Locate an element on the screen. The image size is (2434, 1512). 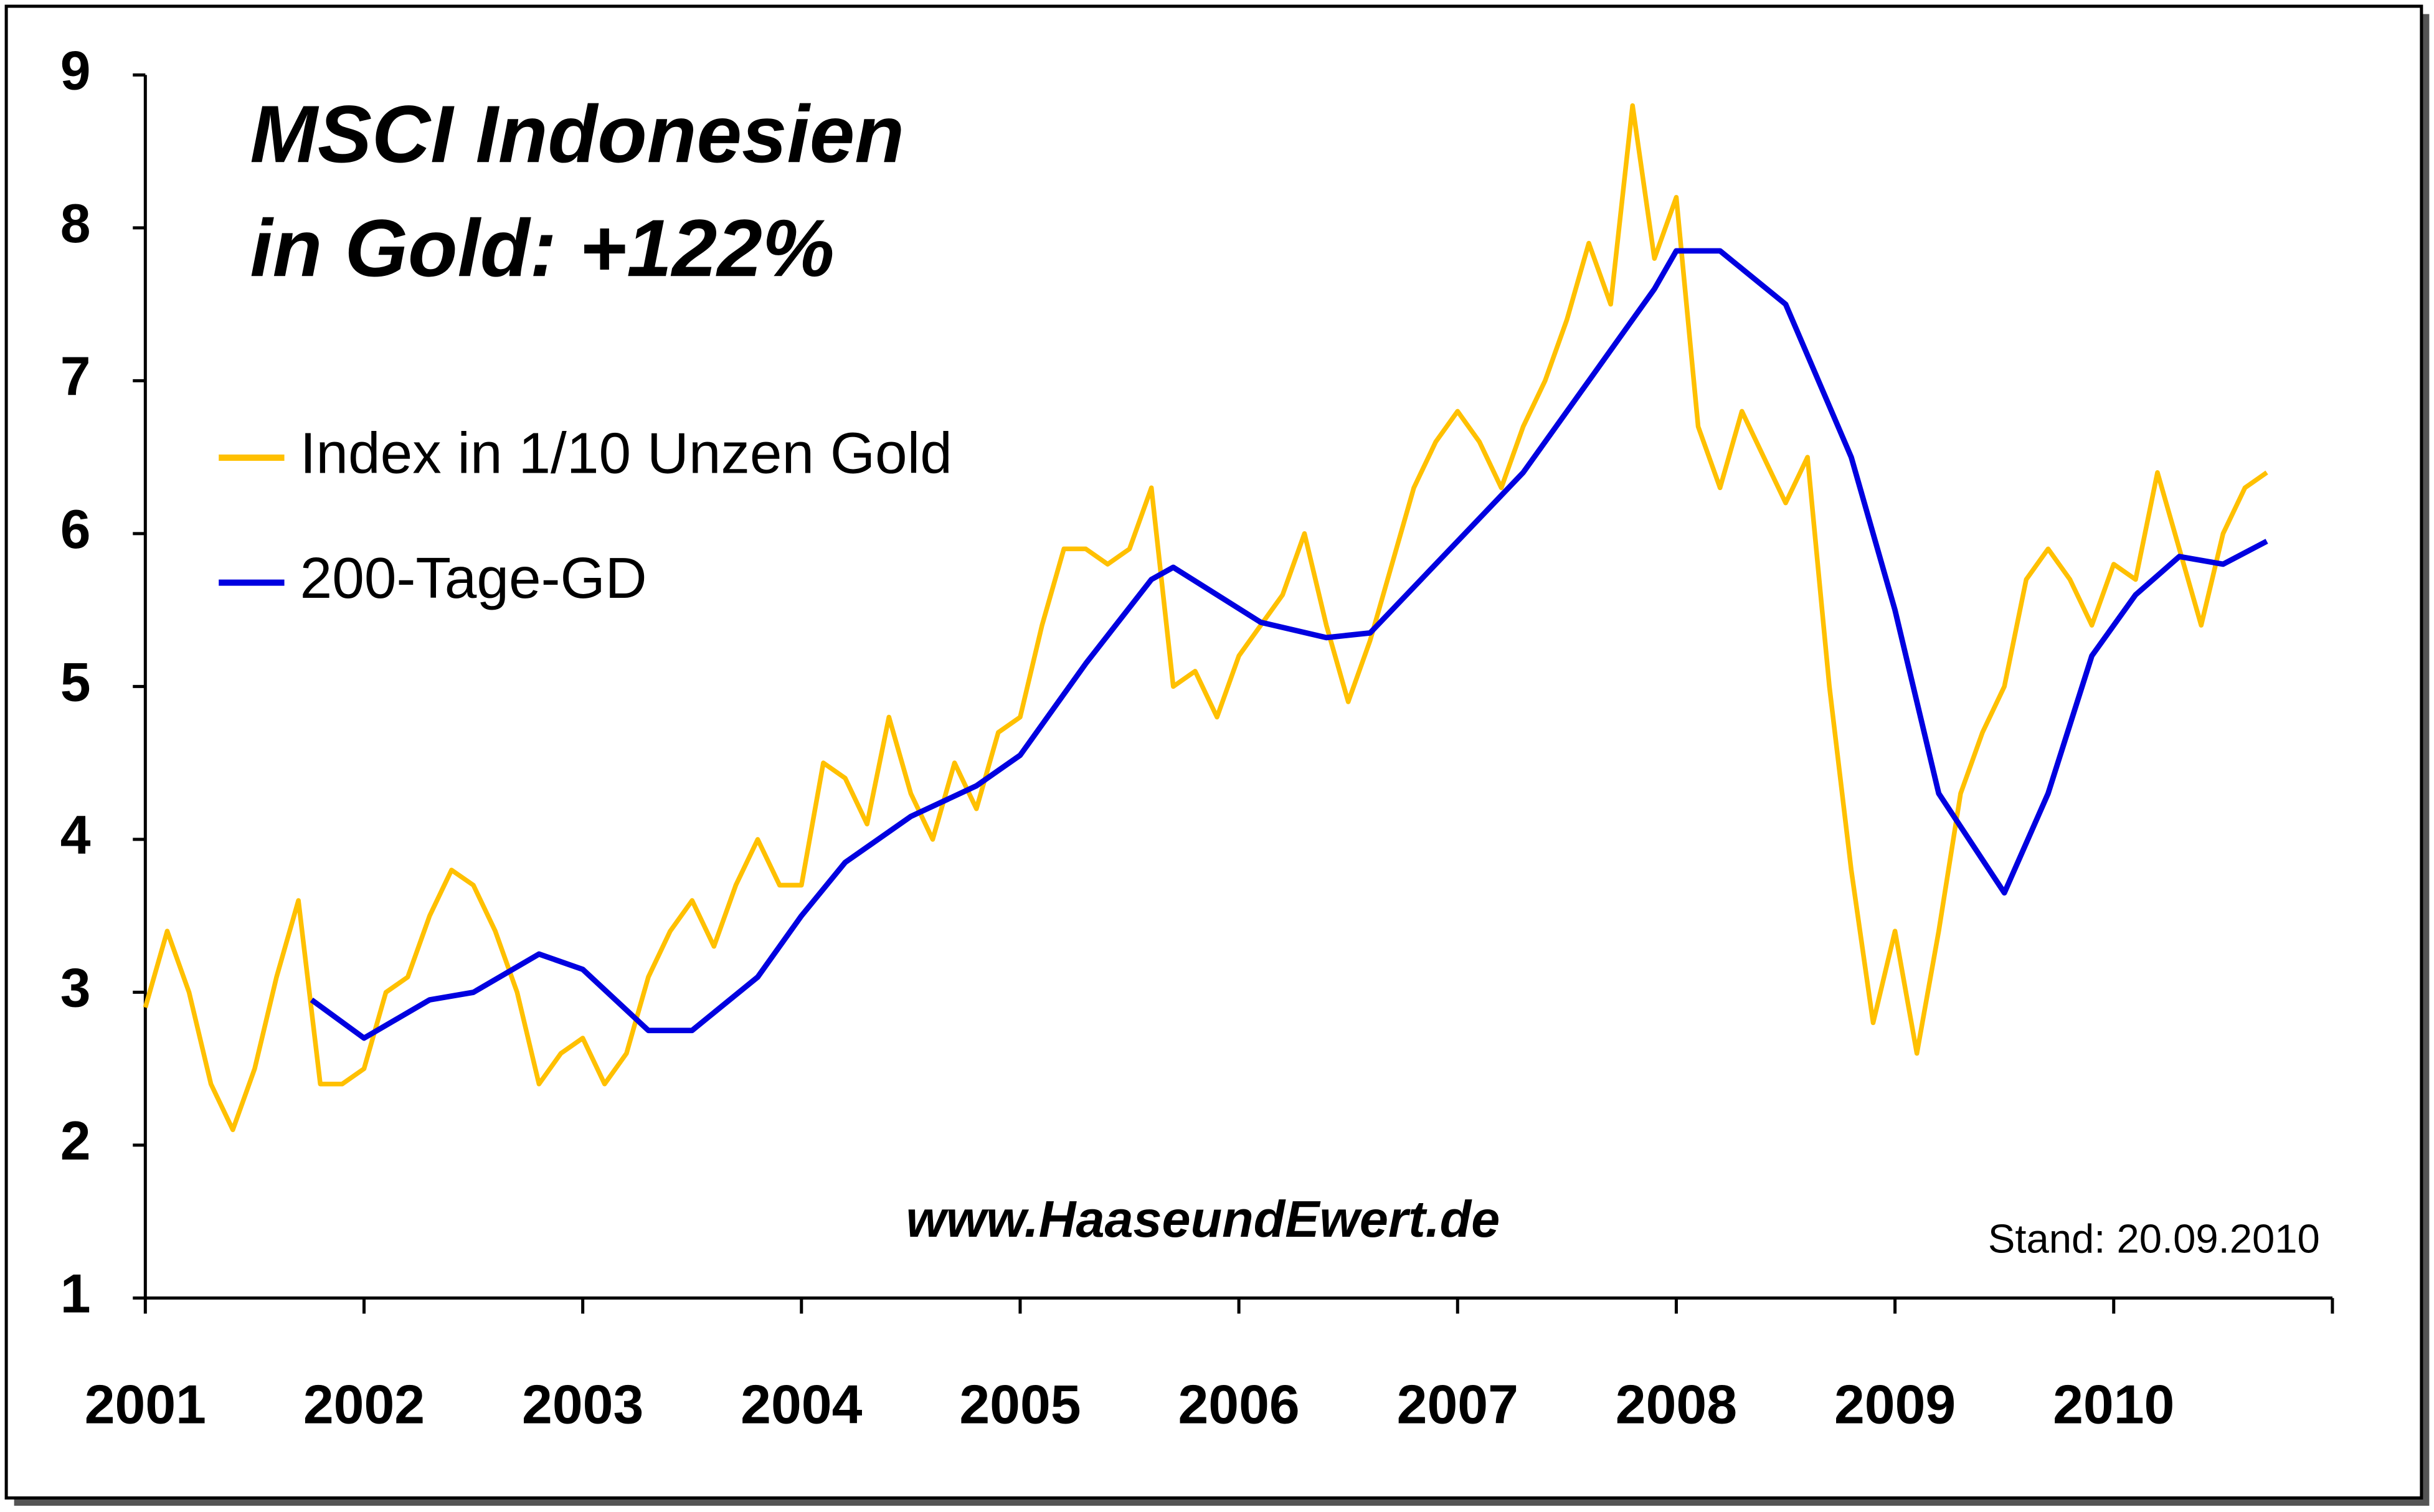
y-tick-label: 7 is located at coordinates (75, 377).